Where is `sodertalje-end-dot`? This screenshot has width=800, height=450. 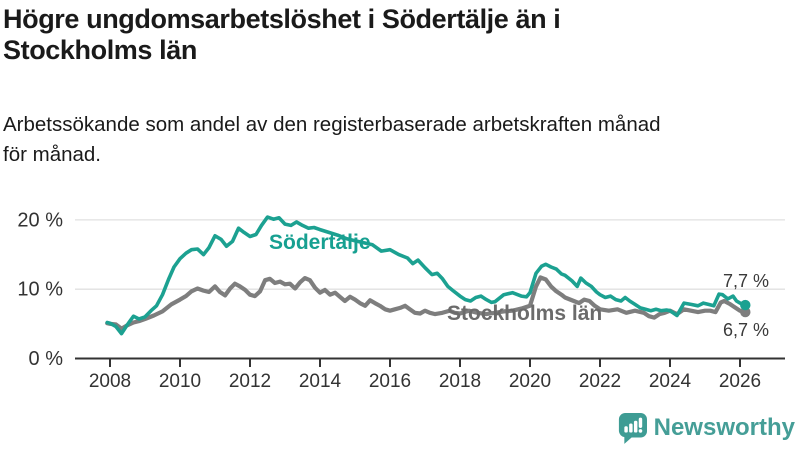 sodertalje-end-dot is located at coordinates (745, 305).